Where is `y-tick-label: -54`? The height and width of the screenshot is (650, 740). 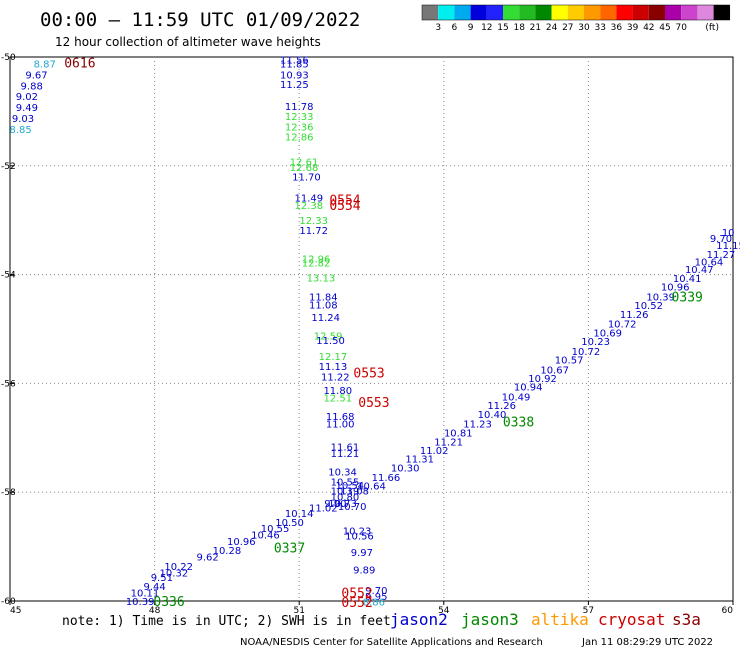
y-tick-label: -54 is located at coordinates (8, 276).